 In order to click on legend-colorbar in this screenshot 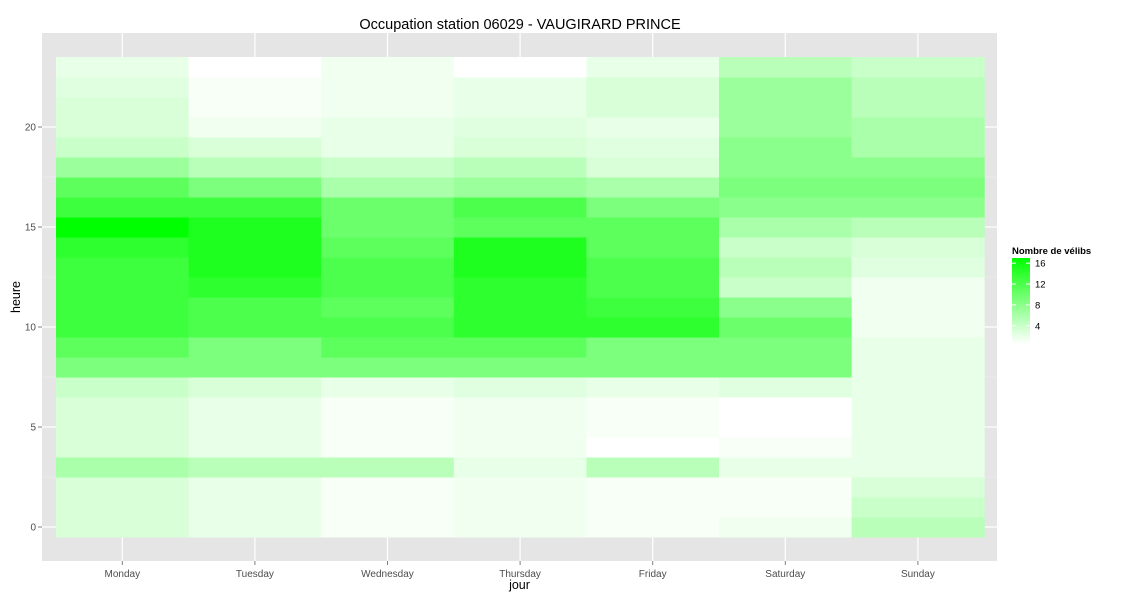, I will do `click(1021, 301)`.